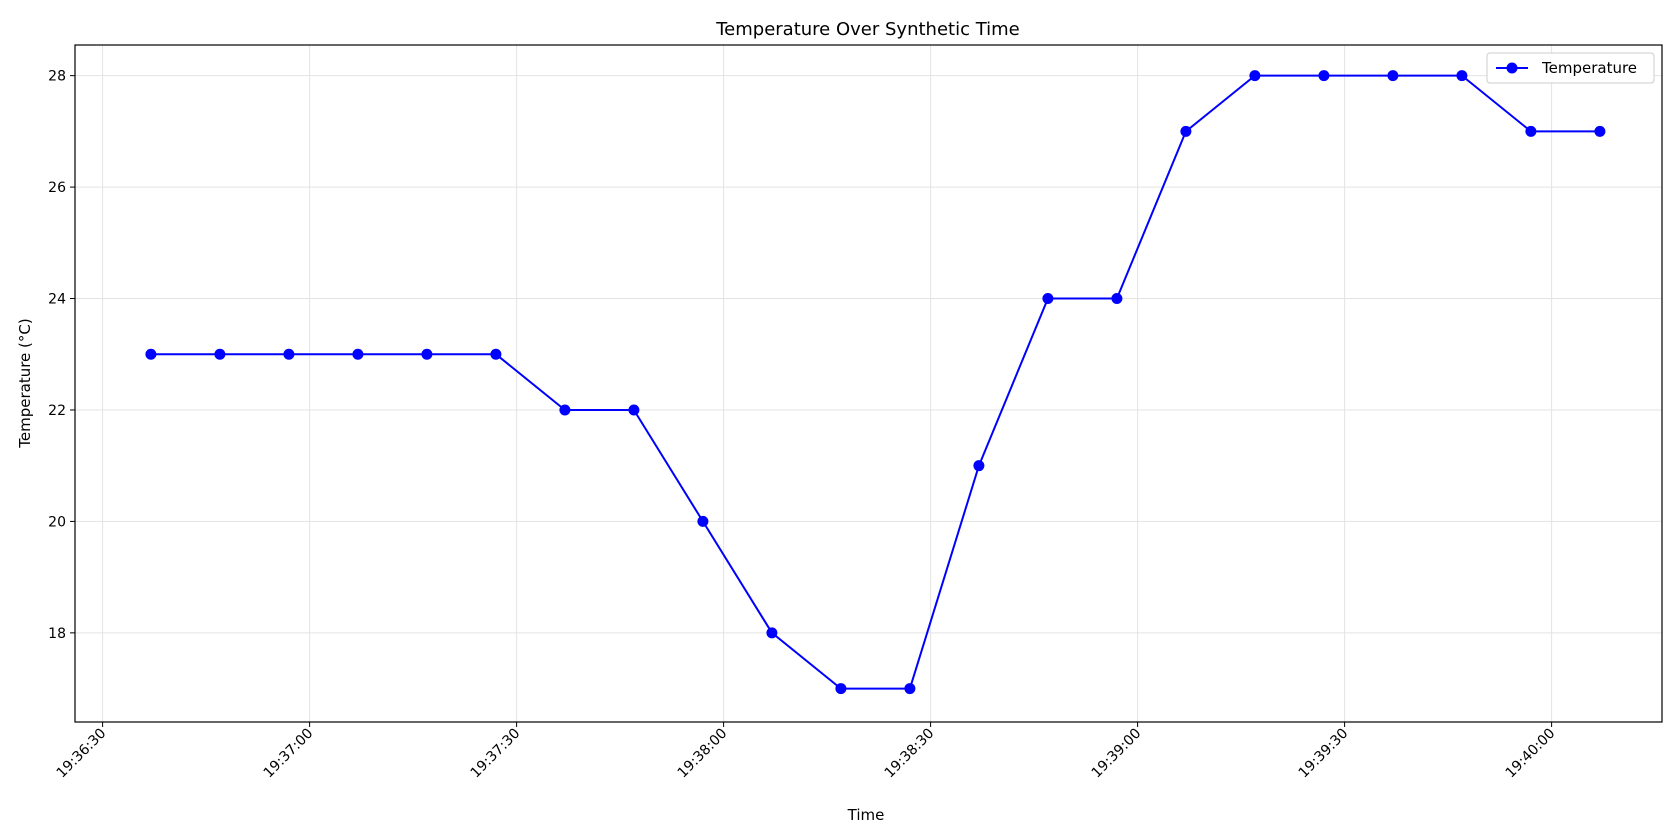 This screenshot has height=840, width=1680. I want to click on x-tick-label: 19:36:30, so click(82, 754).